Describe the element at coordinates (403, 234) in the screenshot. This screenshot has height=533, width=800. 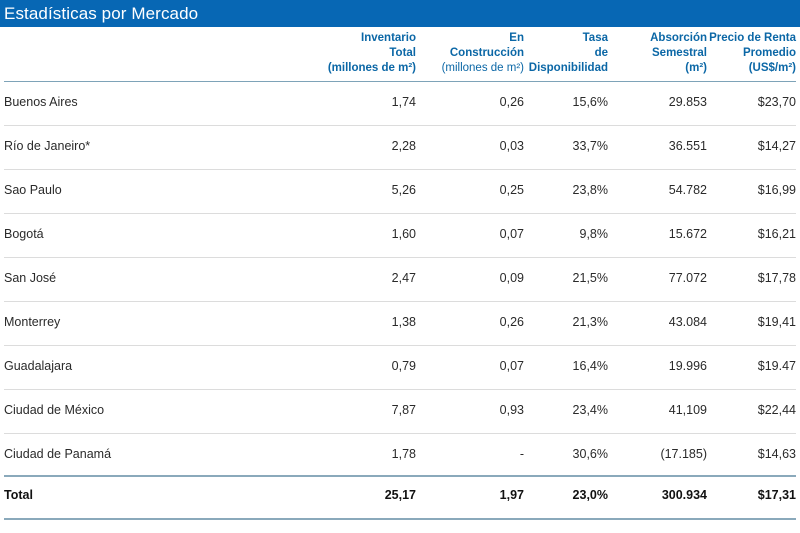
I see `cell-inventory: 1,60` at that location.